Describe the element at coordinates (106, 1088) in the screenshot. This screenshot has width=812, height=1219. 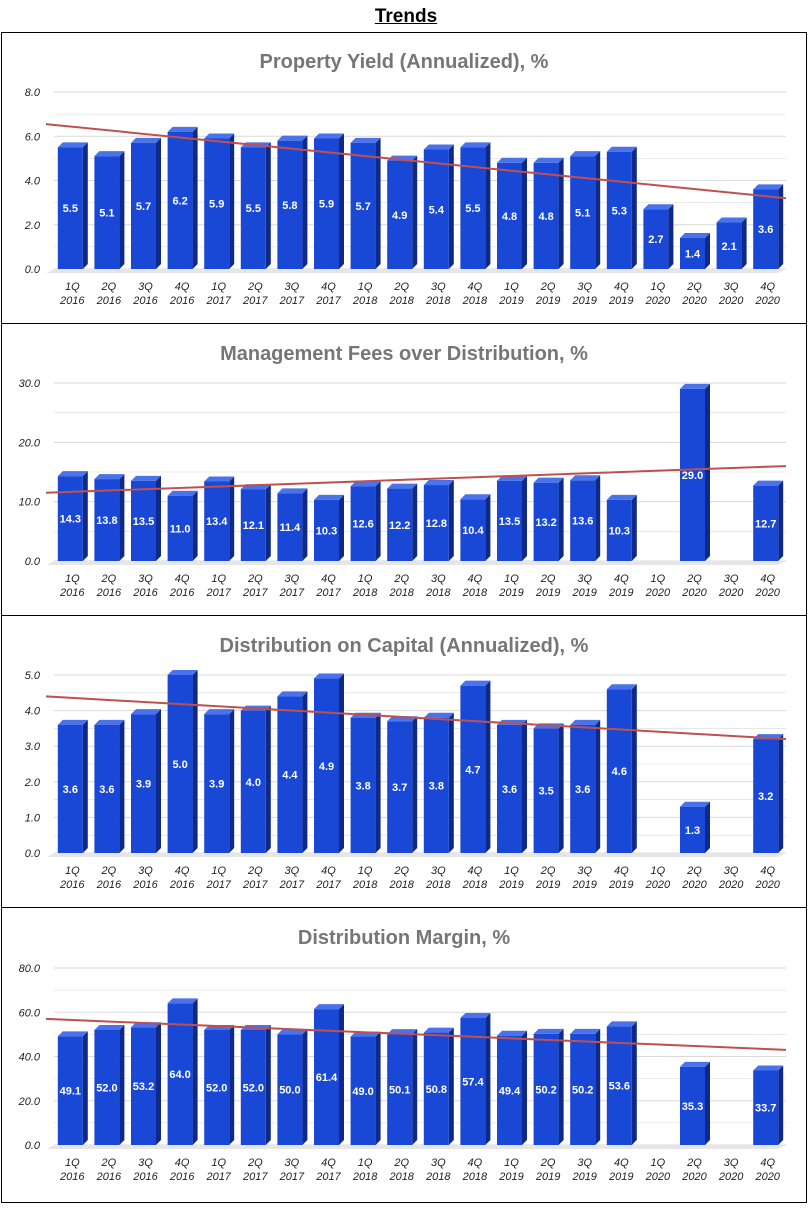
I see `bar-value-label: 52.0` at that location.